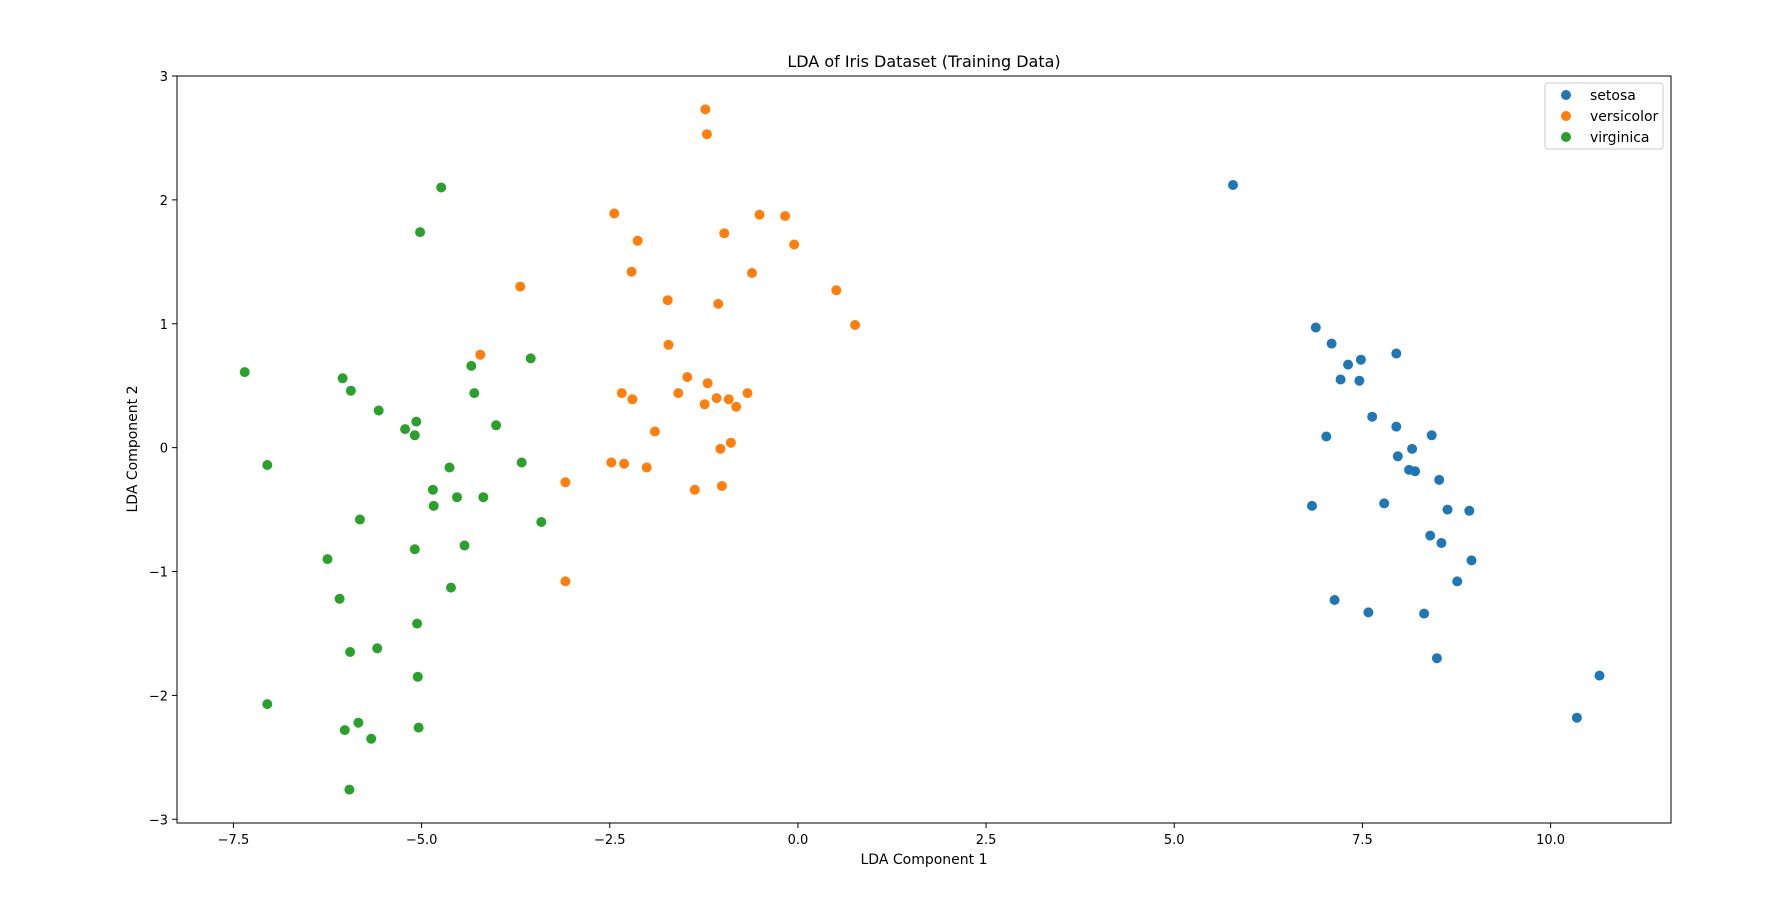 This screenshot has width=1767, height=897. What do you see at coordinates (1174, 840) in the screenshot?
I see `x-tick-label: 5.0` at bounding box center [1174, 840].